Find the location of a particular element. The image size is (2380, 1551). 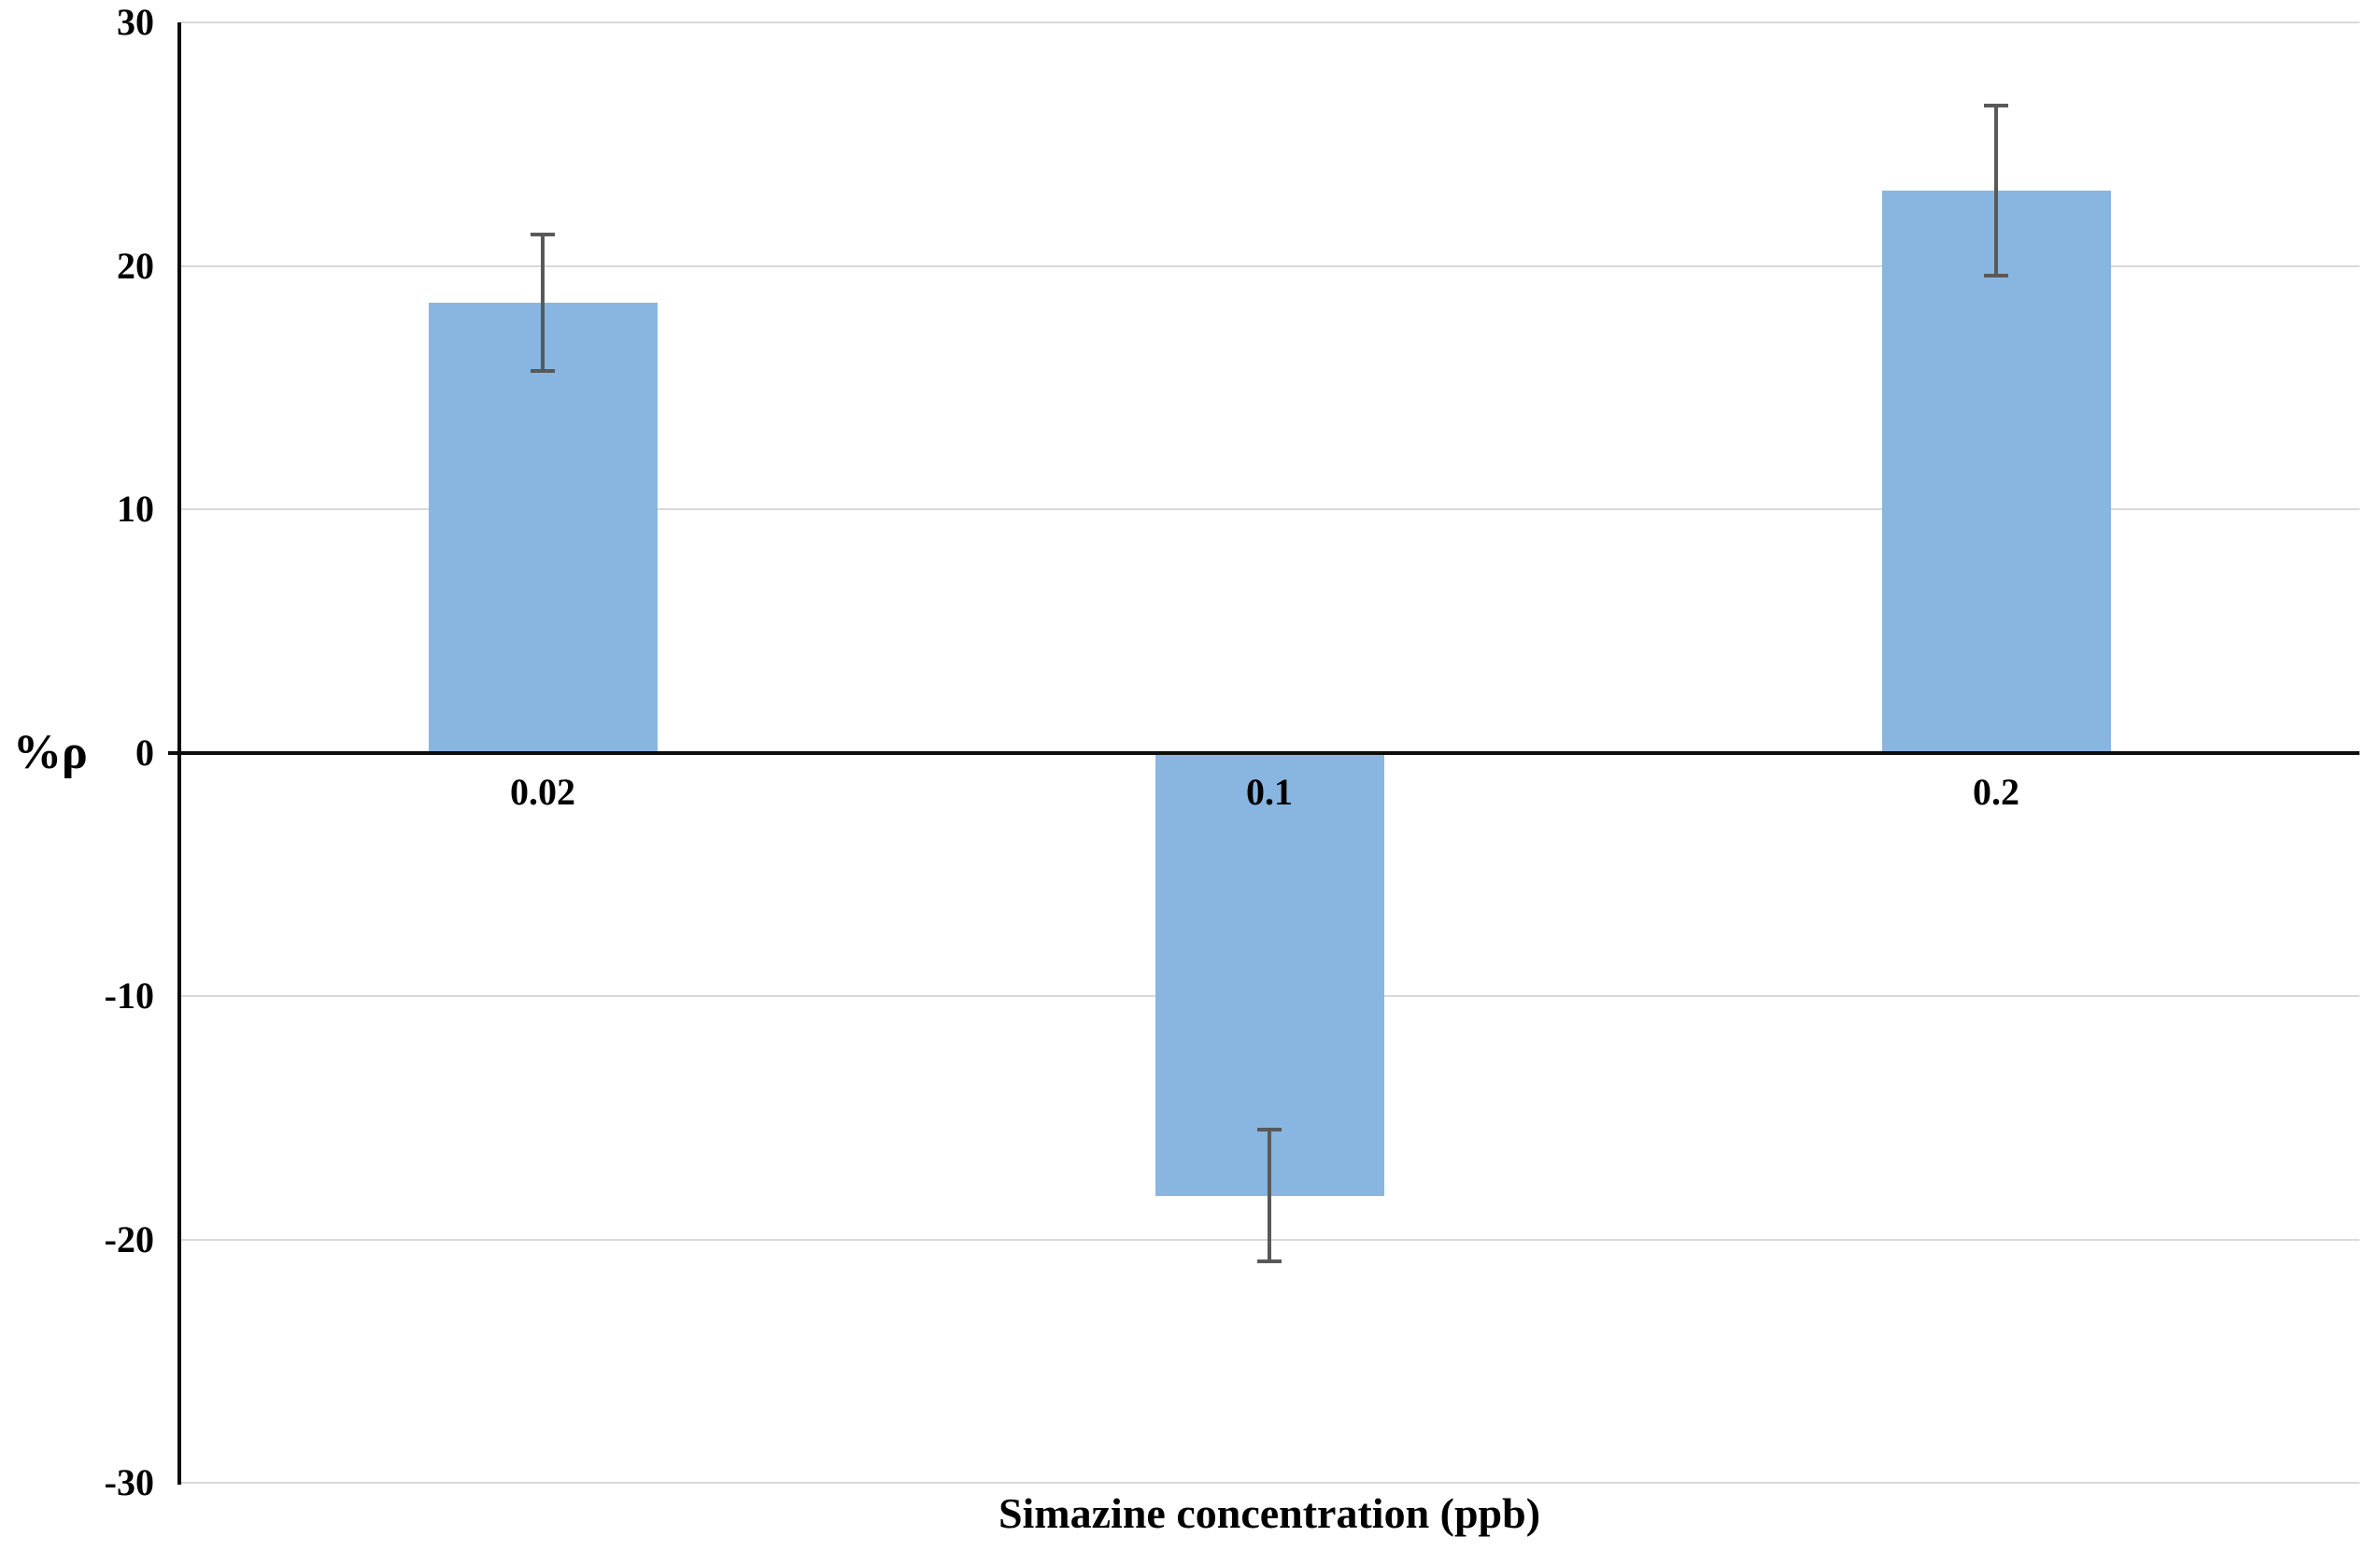

y-tick-label--30: -30 is located at coordinates (129, 1482).